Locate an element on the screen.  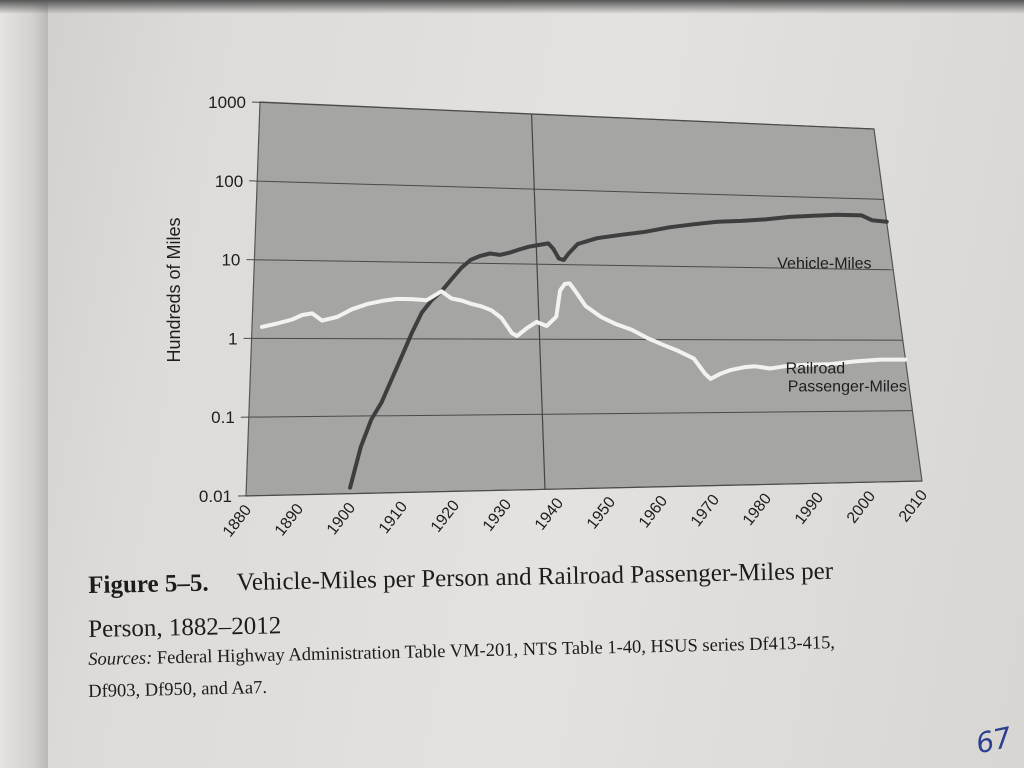
x-tick-label: 1960 is located at coordinates (653, 512).